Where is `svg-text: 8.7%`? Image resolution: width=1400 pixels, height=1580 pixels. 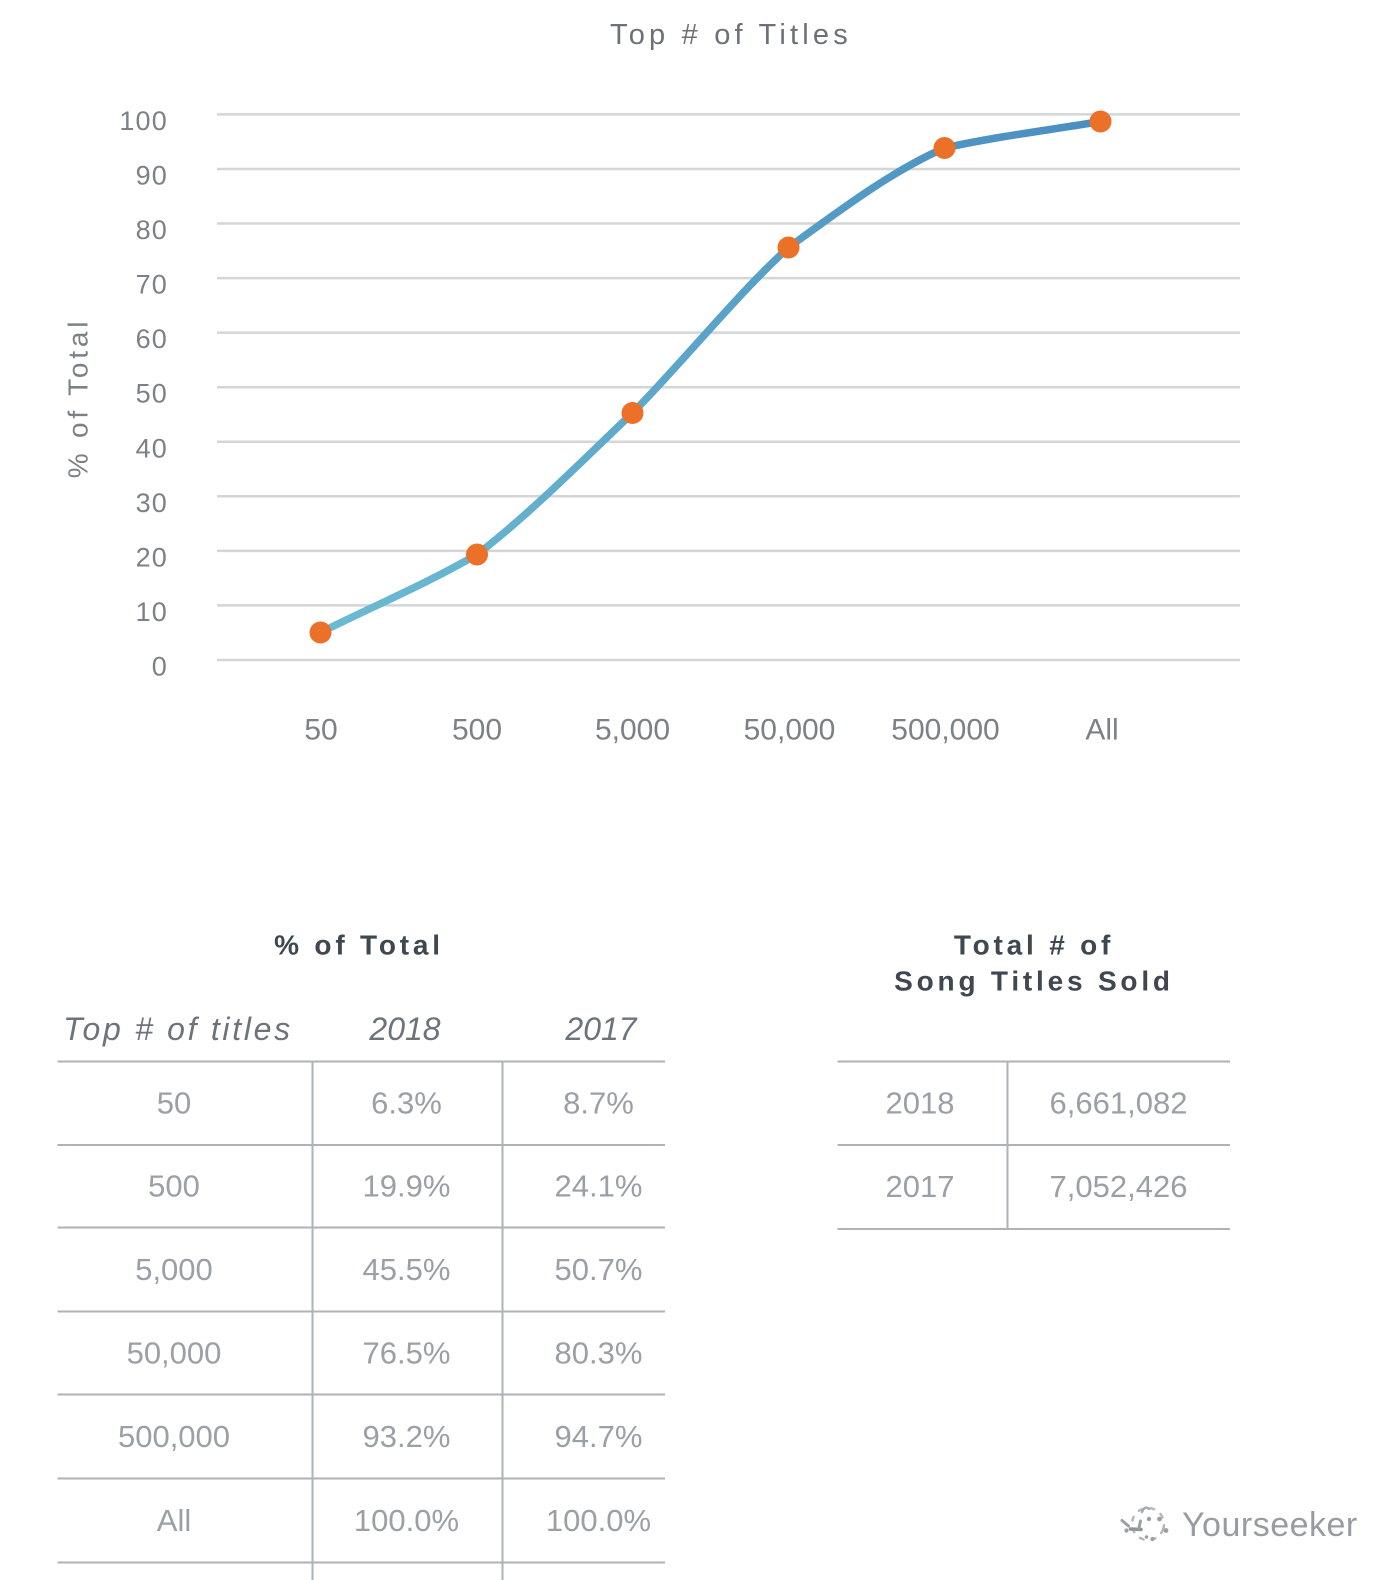 svg-text: 8.7% is located at coordinates (598, 1103).